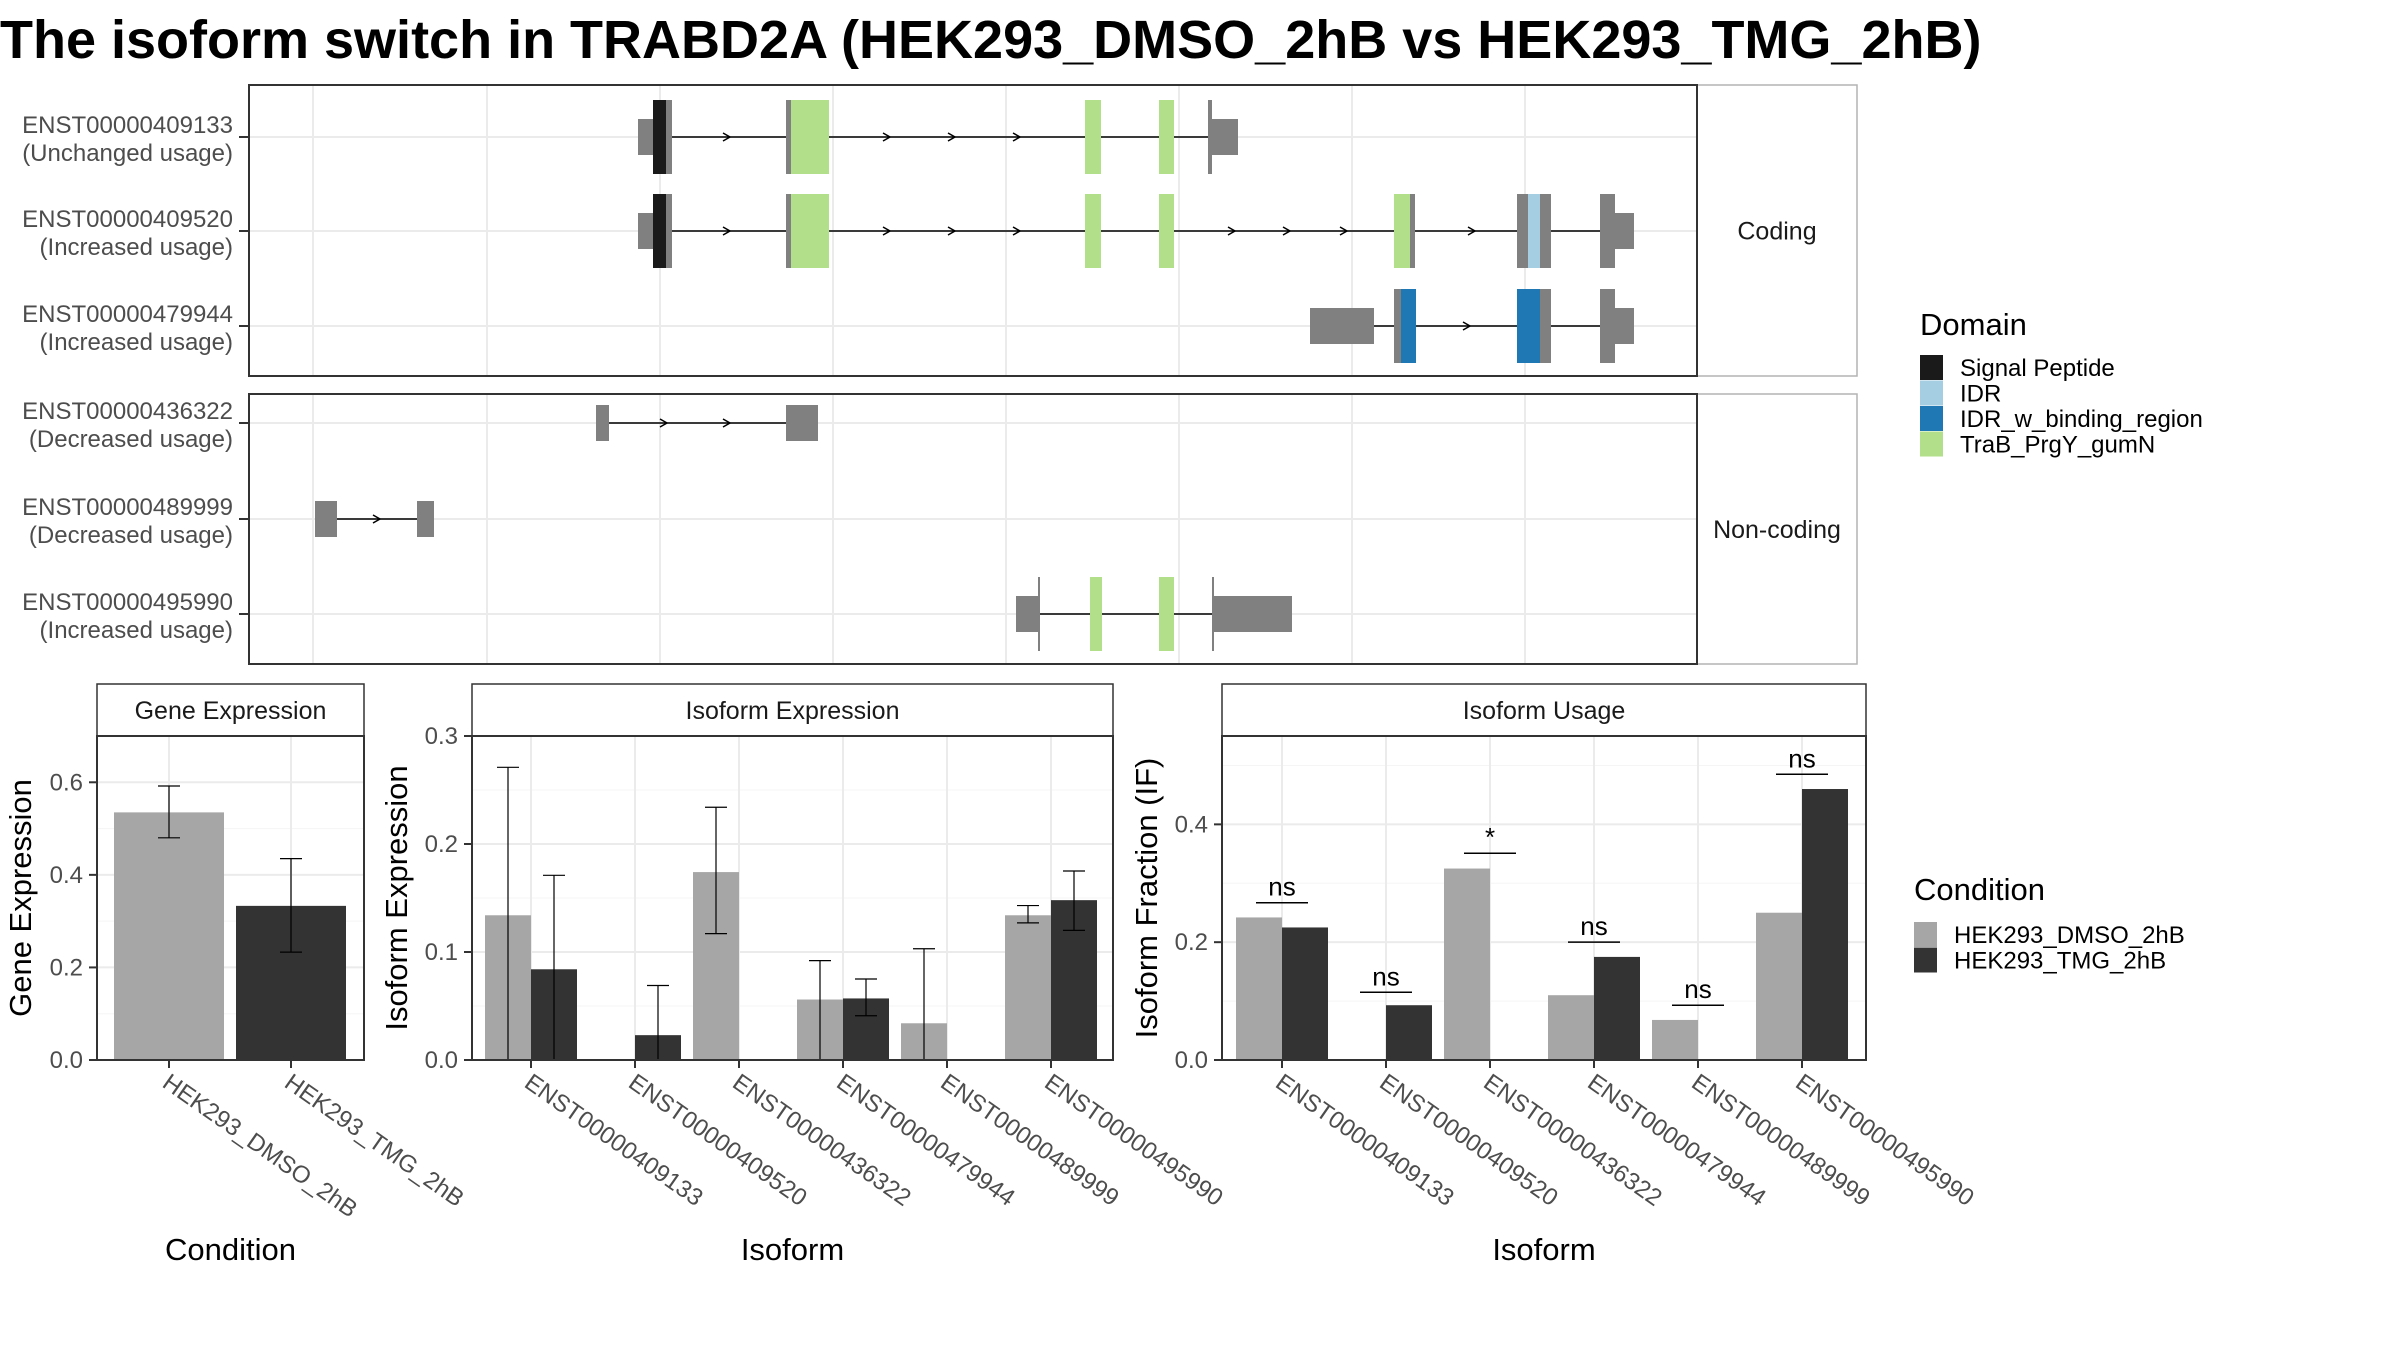 The height and width of the screenshot is (1350, 2400). What do you see at coordinates (1980, 394) in the screenshot?
I see `legend-label: IDR` at bounding box center [1980, 394].